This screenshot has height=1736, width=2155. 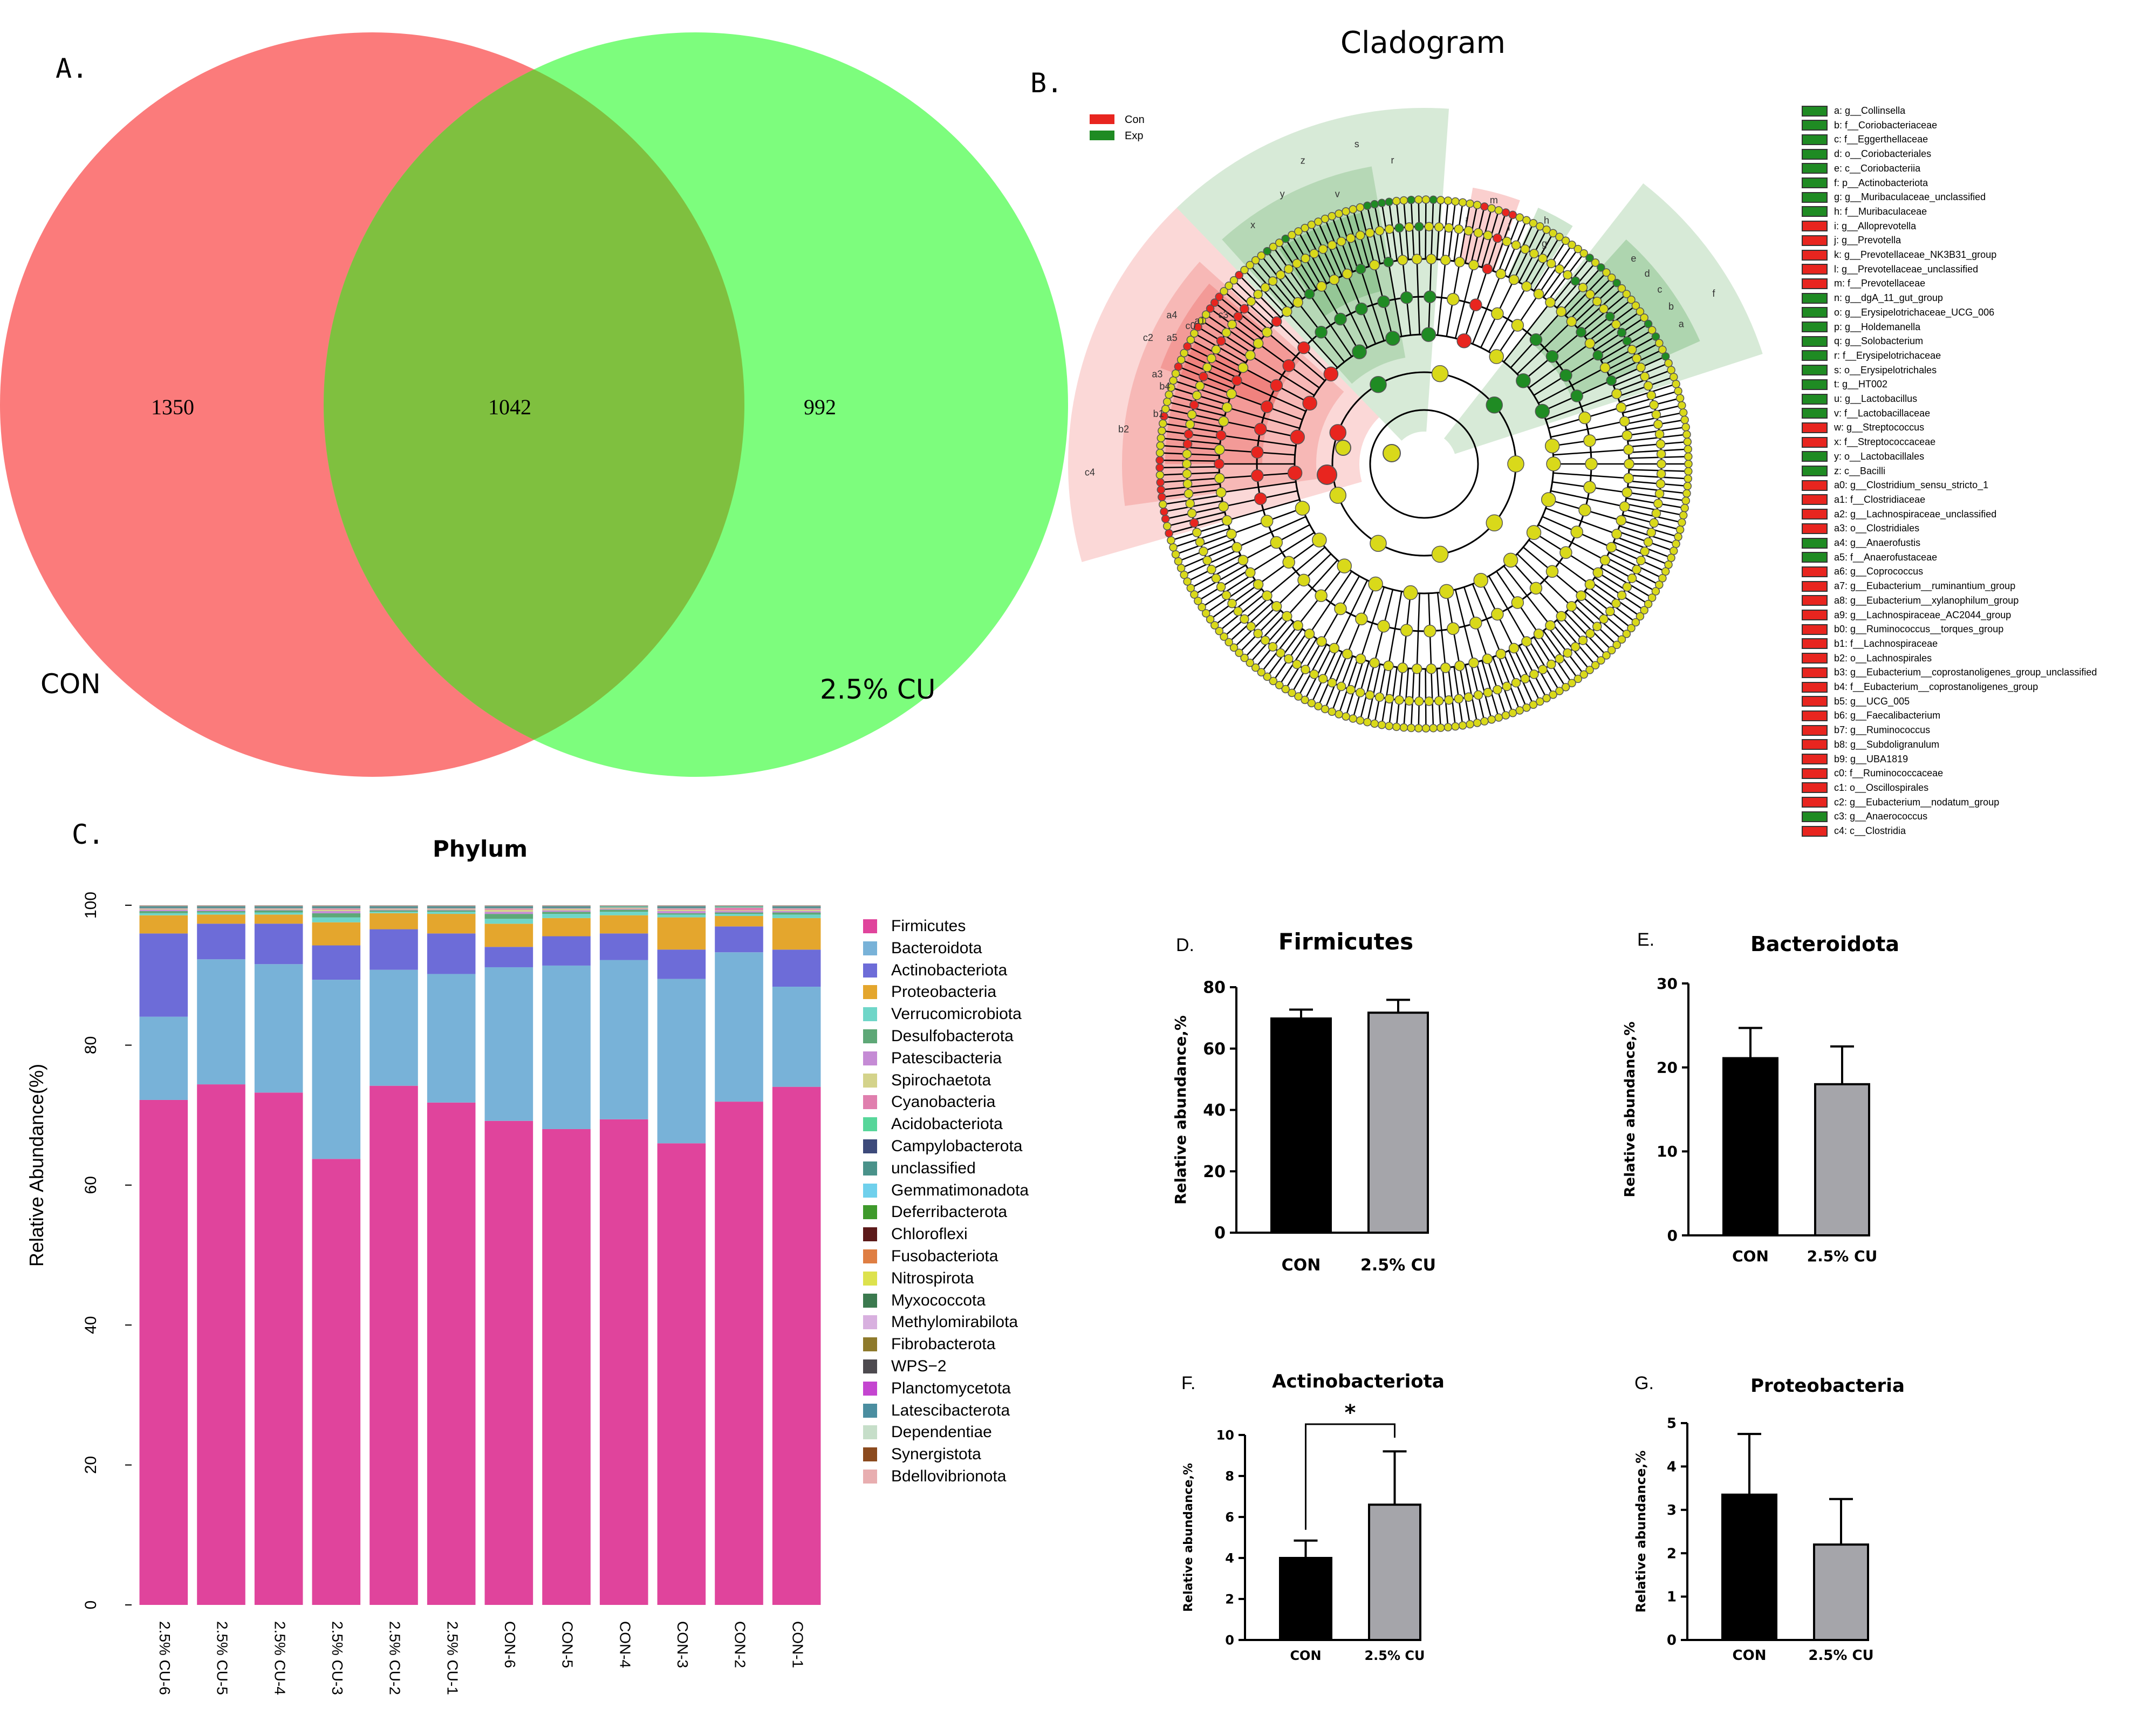 What do you see at coordinates (1641, 1532) in the screenshot?
I see `proteobacteria-y-axis-label: Relative abundance,%` at bounding box center [1641, 1532].